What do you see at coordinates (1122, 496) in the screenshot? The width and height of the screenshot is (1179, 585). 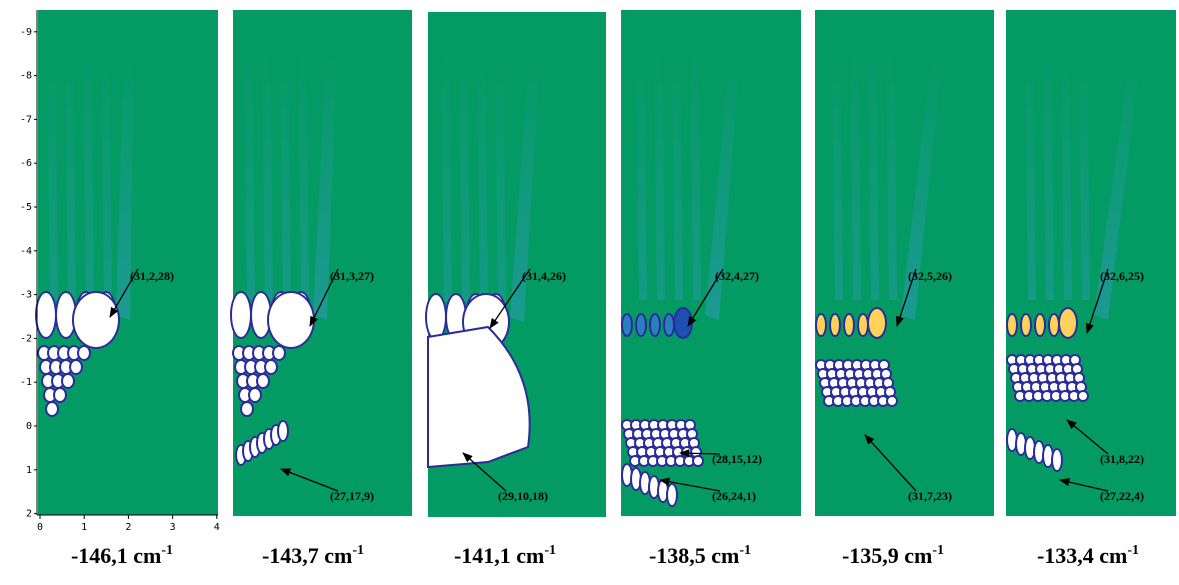 I see `state-label: (27,22,4)` at bounding box center [1122, 496].